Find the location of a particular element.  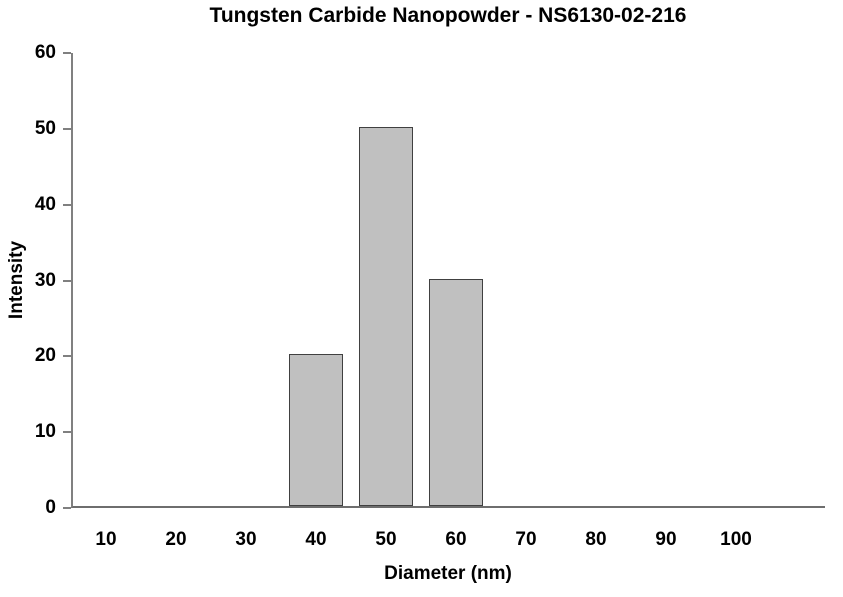

x-tick-label-30: 30 is located at coordinates (246, 539).